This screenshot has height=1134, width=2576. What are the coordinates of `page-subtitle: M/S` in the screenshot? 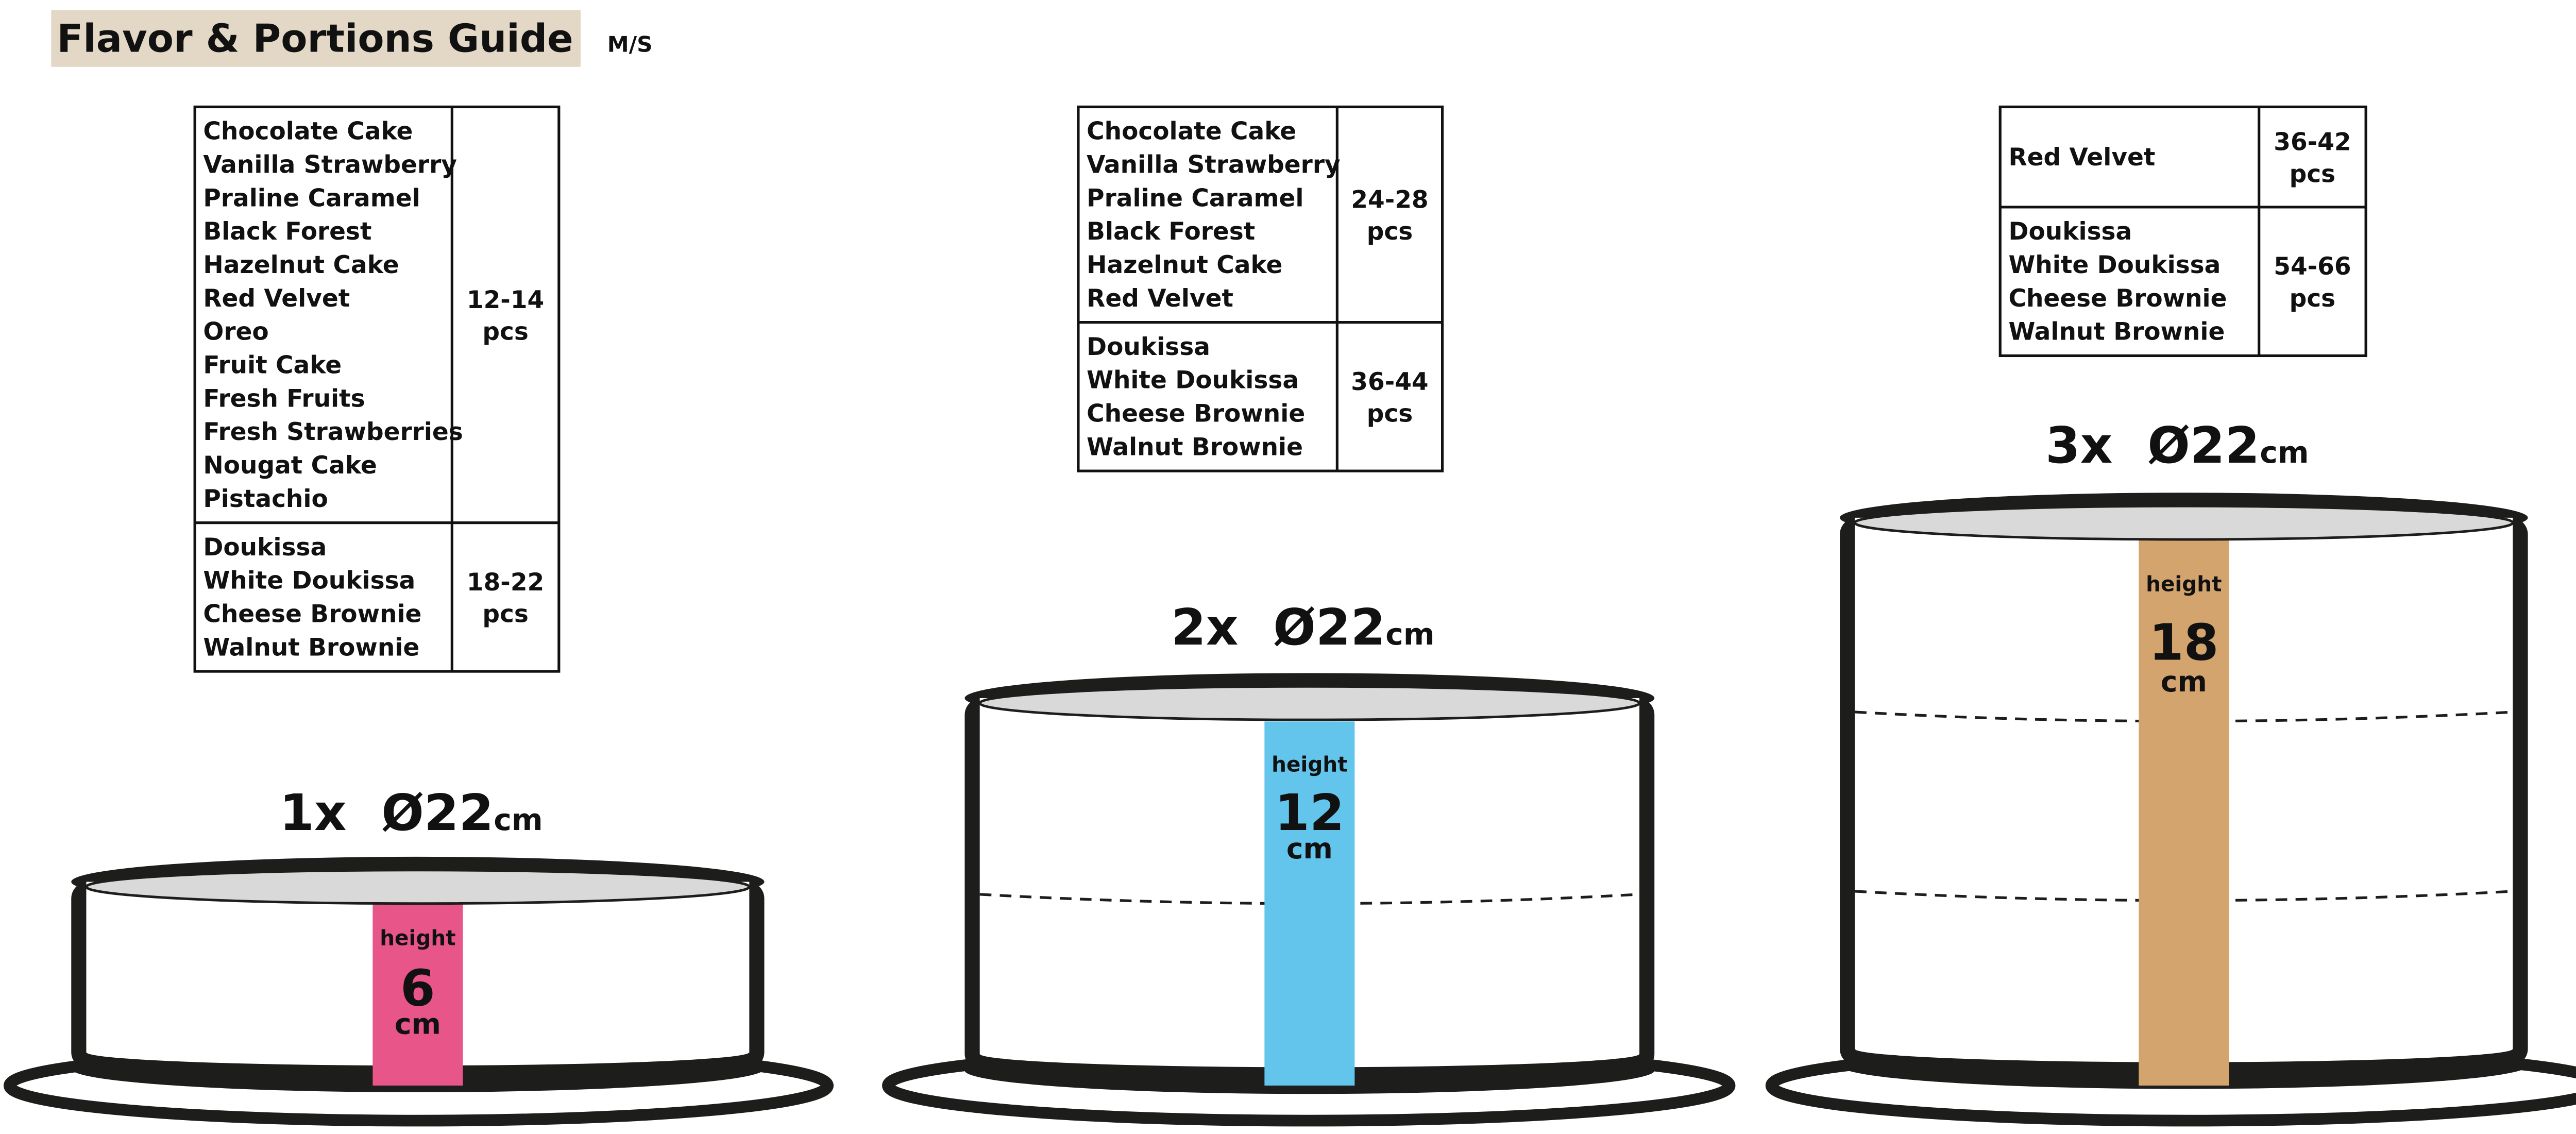 It's located at (630, 44).